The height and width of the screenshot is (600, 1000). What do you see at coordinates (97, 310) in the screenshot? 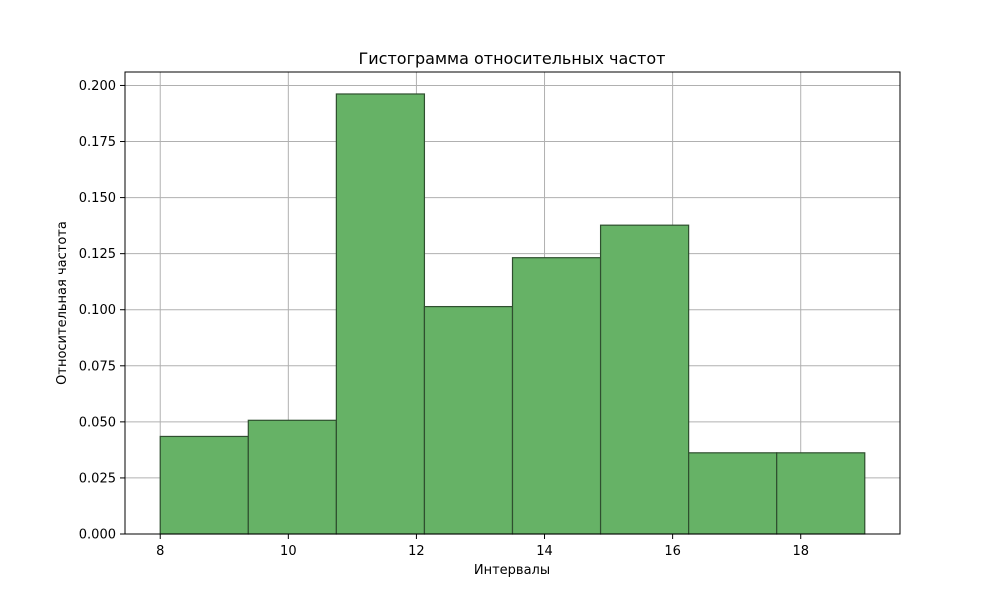
I see `y-tick-label: 0.100` at bounding box center [97, 310].